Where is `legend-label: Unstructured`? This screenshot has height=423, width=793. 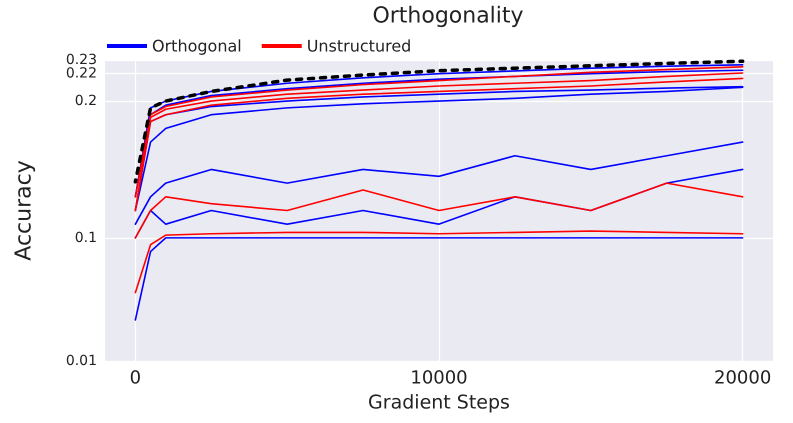 legend-label: Unstructured is located at coordinates (359, 46).